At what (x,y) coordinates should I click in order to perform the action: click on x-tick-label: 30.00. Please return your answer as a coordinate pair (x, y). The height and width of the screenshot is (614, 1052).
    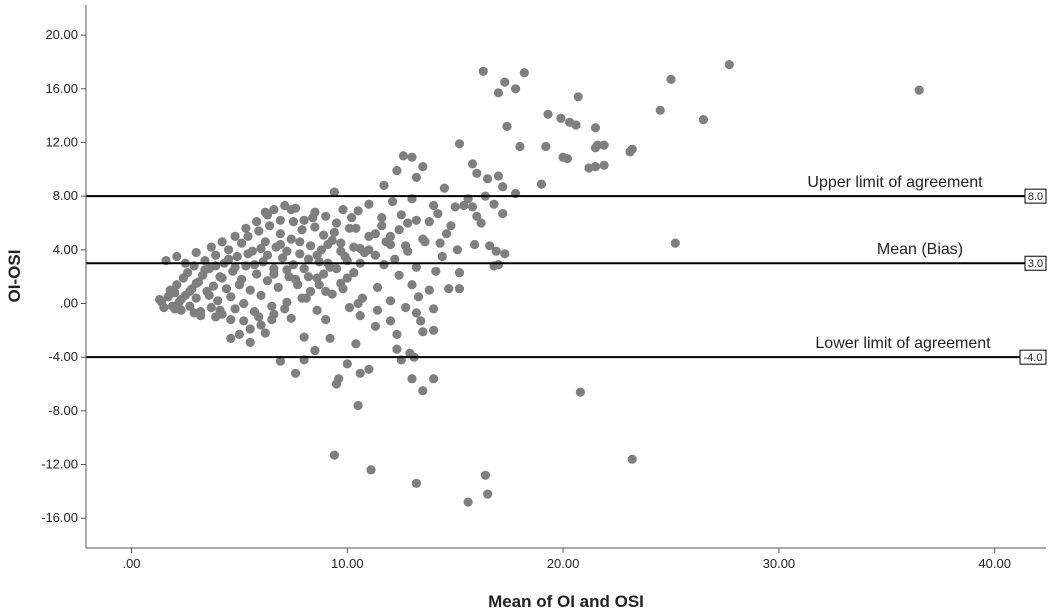
    Looking at the image, I should click on (779, 563).